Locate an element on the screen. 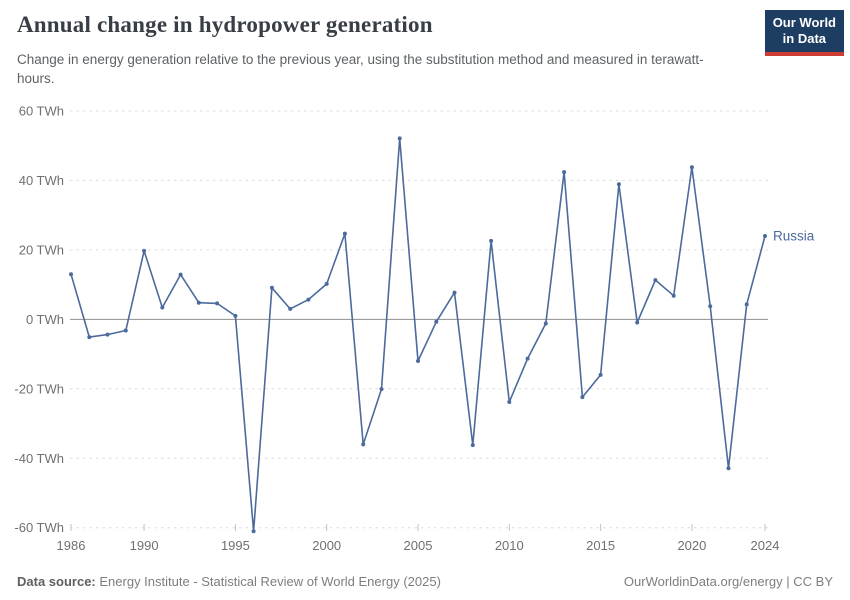 Image resolution: width=850 pixels, height=600 pixels. data-point-2004 is located at coordinates (399, 138).